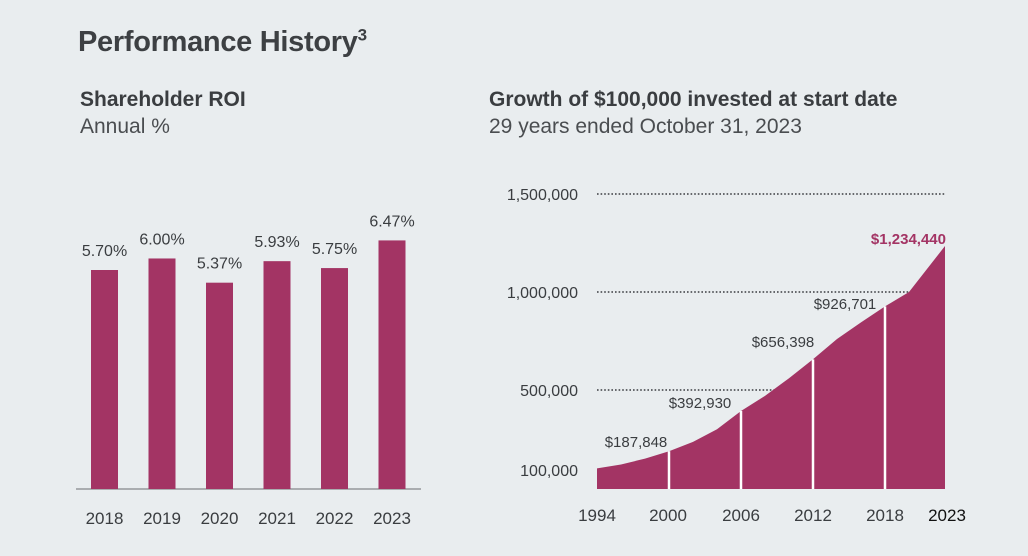 The height and width of the screenshot is (556, 1028). What do you see at coordinates (549, 391) in the screenshot?
I see `growth-ytick-500000: 500,000` at bounding box center [549, 391].